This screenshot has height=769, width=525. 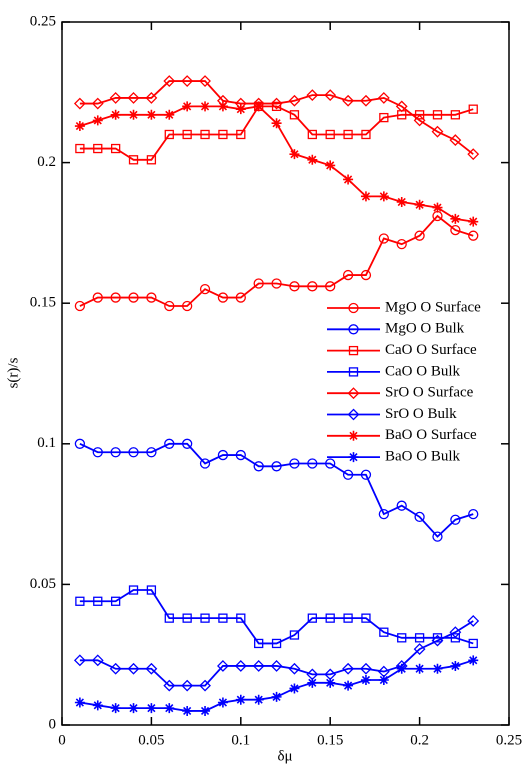 What do you see at coordinates (46, 443) in the screenshot?
I see `y-tick-label: 0.1` at bounding box center [46, 443].